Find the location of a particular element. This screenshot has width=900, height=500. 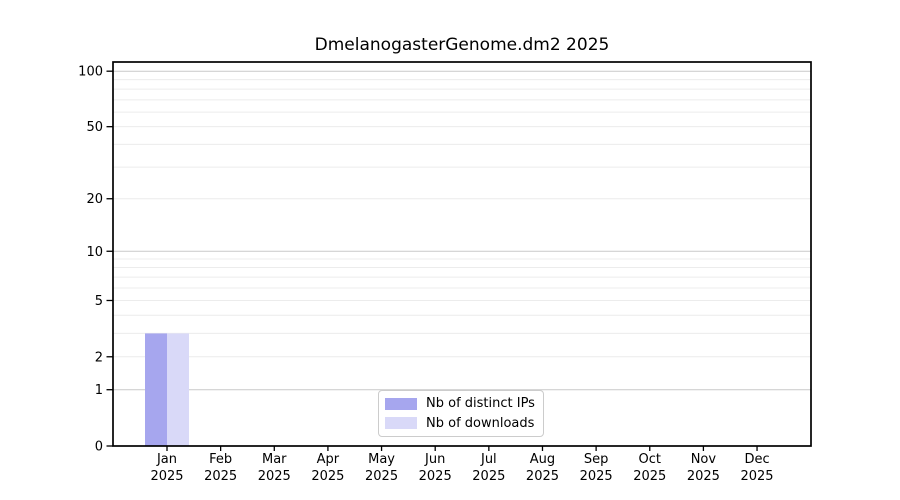

legend-label-downloads: Nb of downloads is located at coordinates (480, 423).